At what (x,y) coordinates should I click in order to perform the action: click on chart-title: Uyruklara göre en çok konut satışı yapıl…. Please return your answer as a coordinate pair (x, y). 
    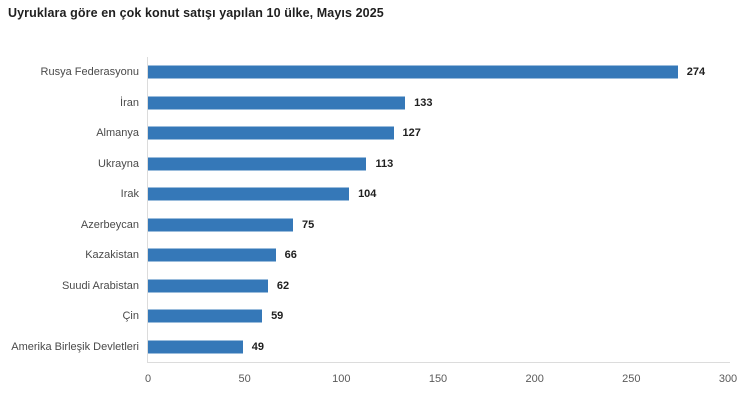
    Looking at the image, I should click on (196, 13).